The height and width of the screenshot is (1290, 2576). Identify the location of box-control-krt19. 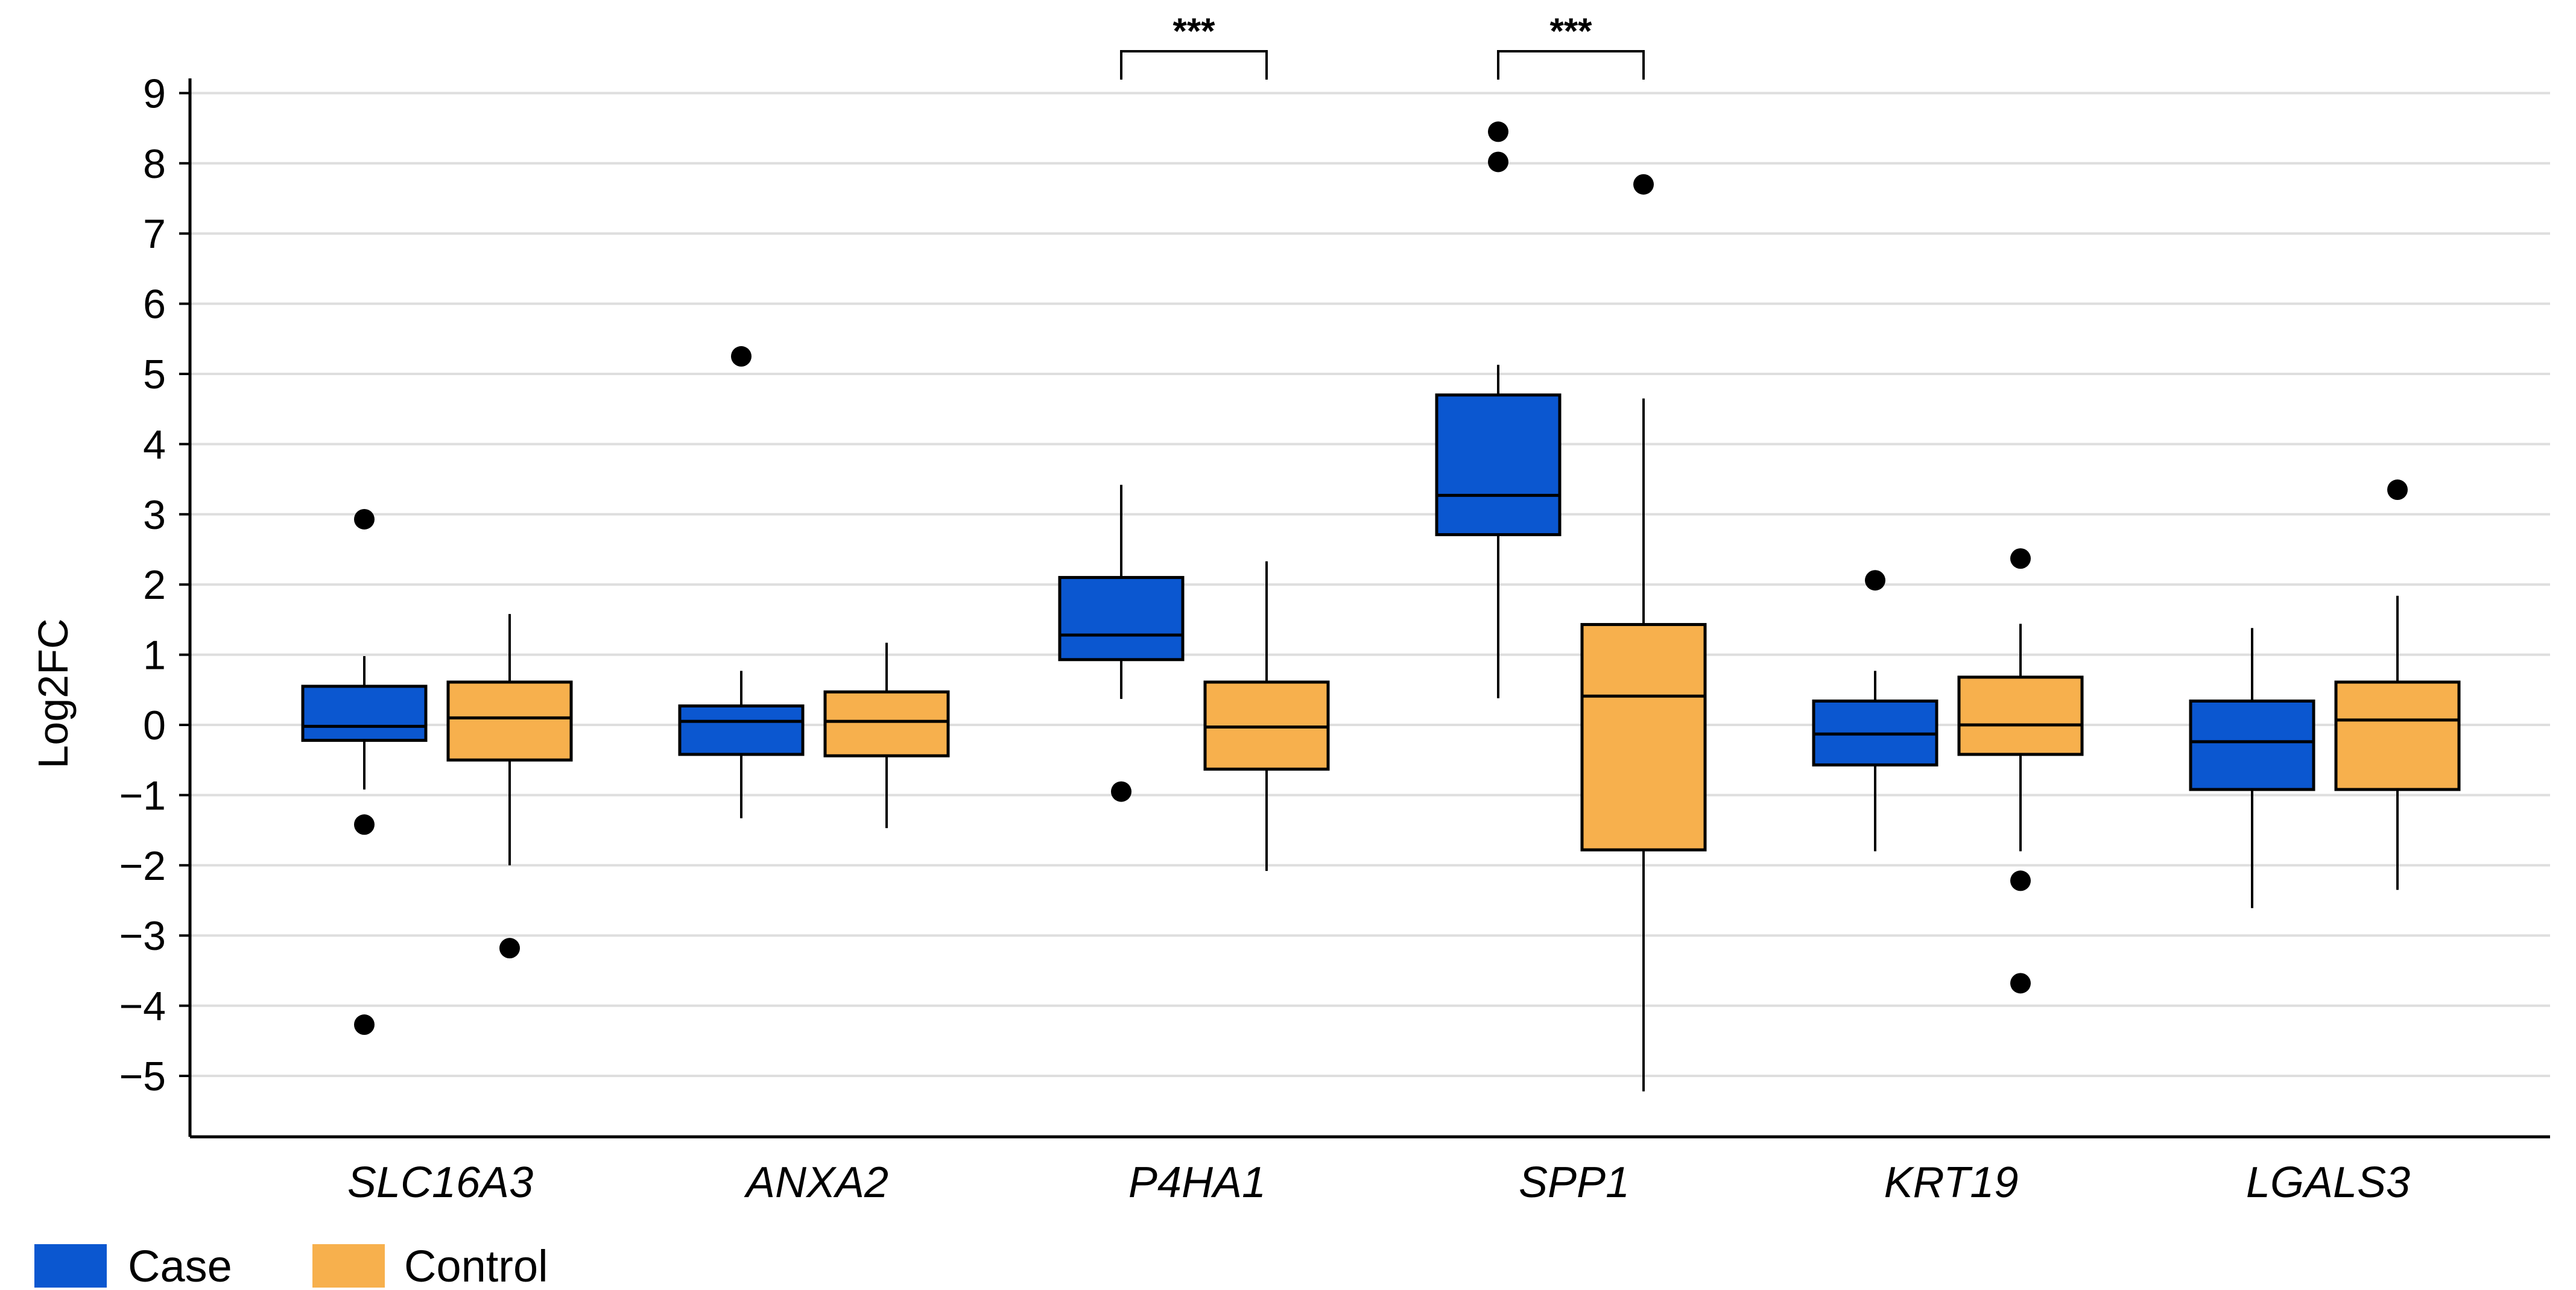
(2020, 738).